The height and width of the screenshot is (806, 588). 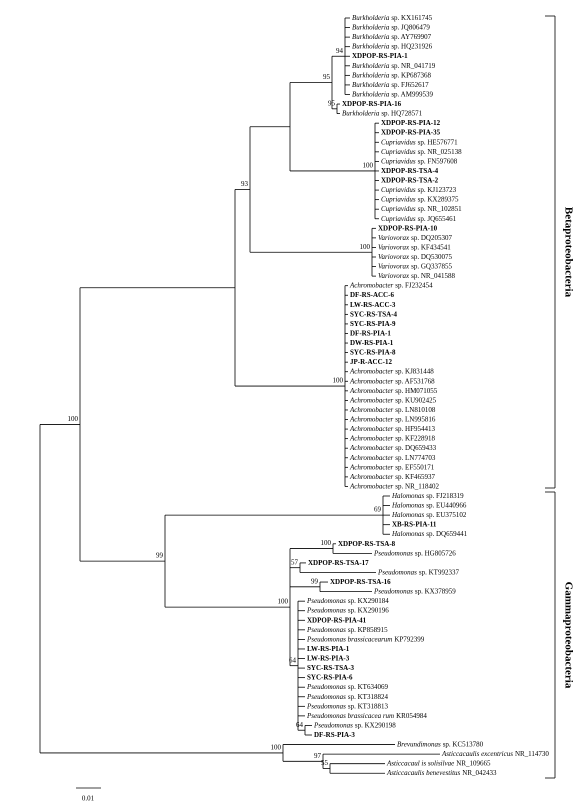 I want to click on accession: sp. NR_025138, so click(x=440, y=151).